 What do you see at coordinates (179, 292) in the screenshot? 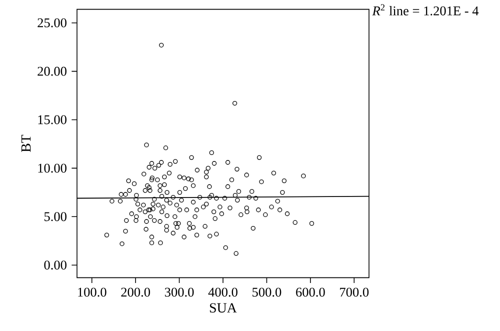
I see `x-tick-label: 300.0` at bounding box center [179, 292].